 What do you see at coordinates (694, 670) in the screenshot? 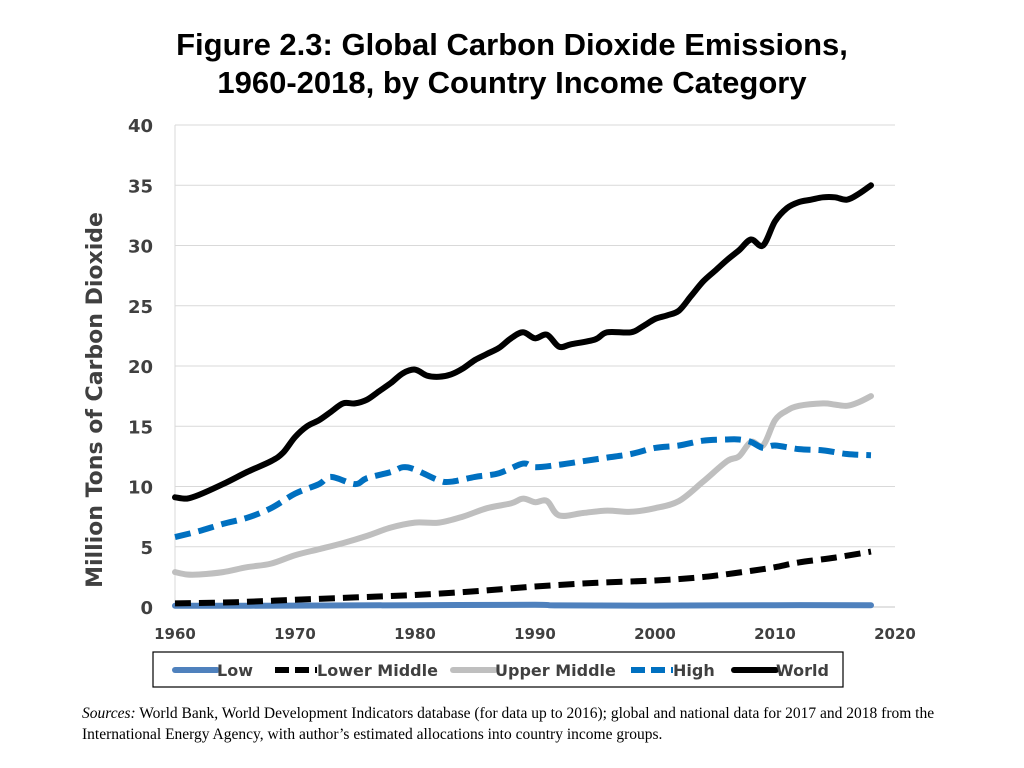
I see `legend-label-high: High` at bounding box center [694, 670].